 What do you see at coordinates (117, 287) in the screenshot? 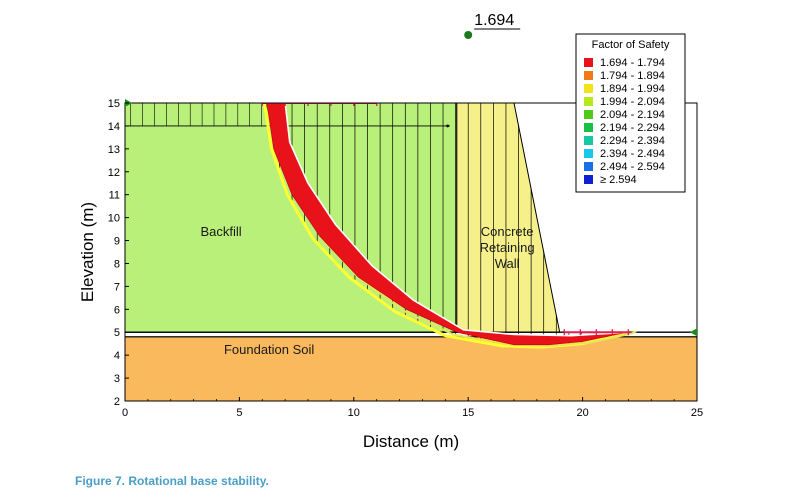
I see `y-tick-label: 7` at bounding box center [117, 287].